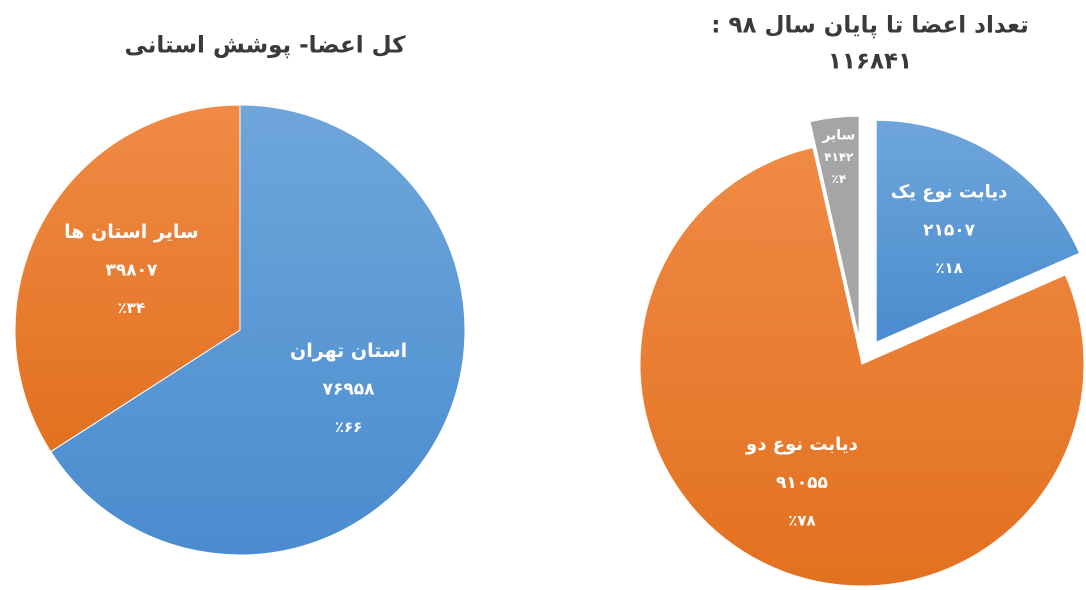 This screenshot has width=1086, height=590. Describe the element at coordinates (349, 389) in the screenshot. I see `slice-value-label: ۷۶۹۵۸` at that location.